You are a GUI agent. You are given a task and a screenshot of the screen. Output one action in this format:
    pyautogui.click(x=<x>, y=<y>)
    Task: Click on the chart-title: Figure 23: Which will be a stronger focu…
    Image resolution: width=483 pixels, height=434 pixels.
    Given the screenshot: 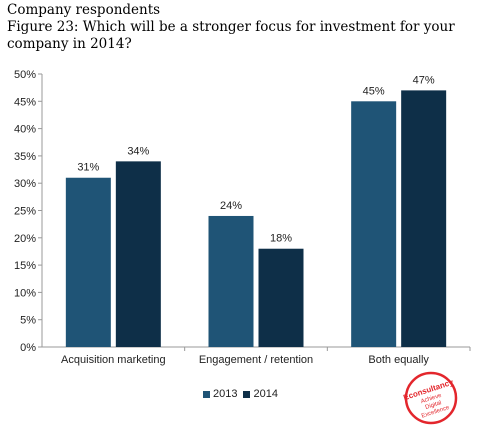 What is the action you would take?
    pyautogui.click(x=231, y=35)
    